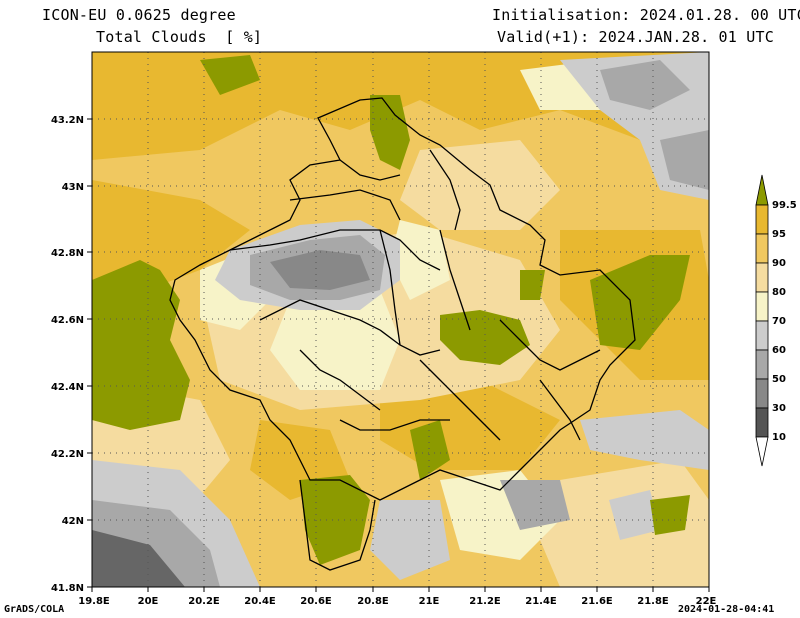  Describe the element at coordinates (635, 37) in the screenshot. I see `valid-time: Valid(+1): 2024.JAN.28. 01 UTC` at that location.